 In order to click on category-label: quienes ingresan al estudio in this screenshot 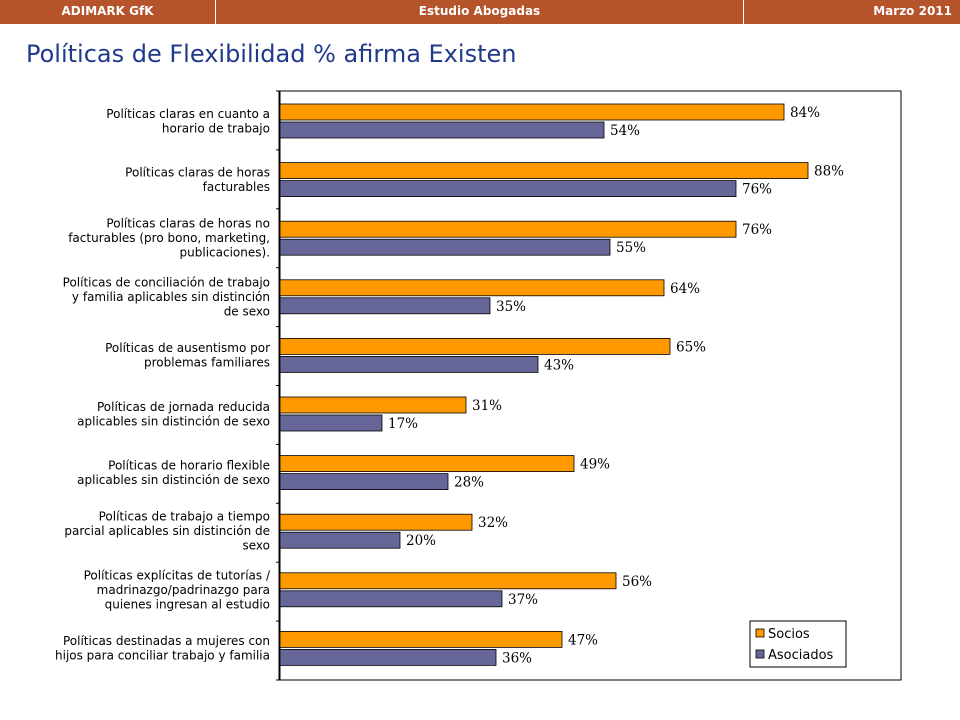, I will do `click(187, 604)`.